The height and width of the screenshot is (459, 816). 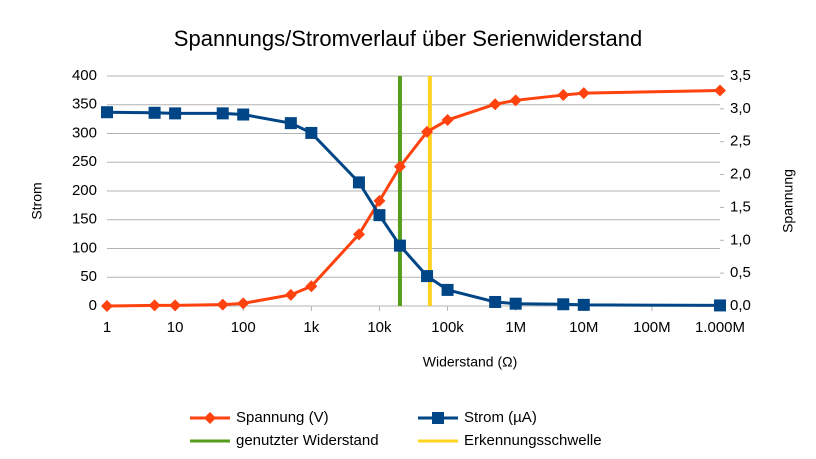 I want to click on x-tick-label: 10, so click(x=175, y=327).